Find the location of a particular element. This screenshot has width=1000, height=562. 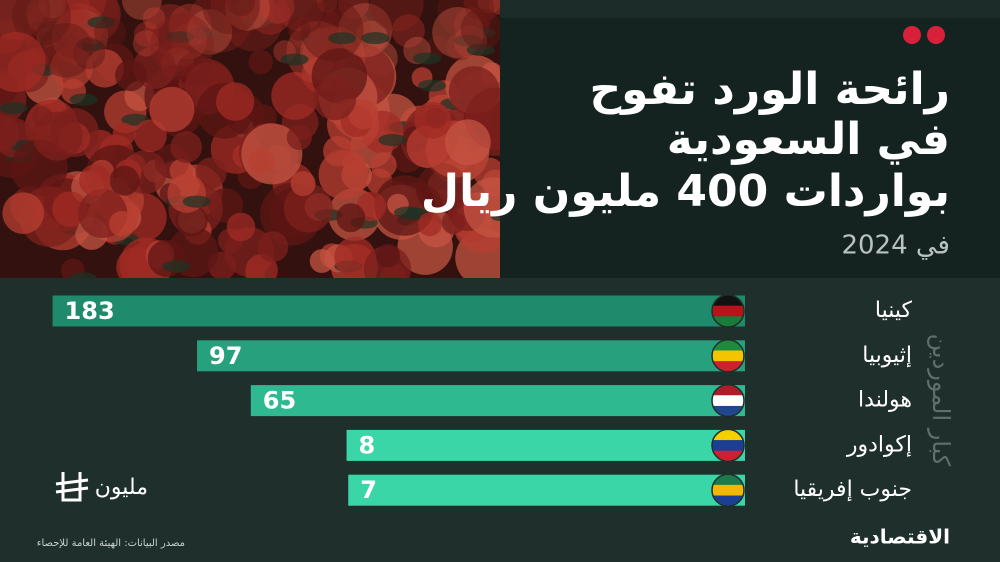

title-line: رائحة الورد تفوح is located at coordinates (769, 89).